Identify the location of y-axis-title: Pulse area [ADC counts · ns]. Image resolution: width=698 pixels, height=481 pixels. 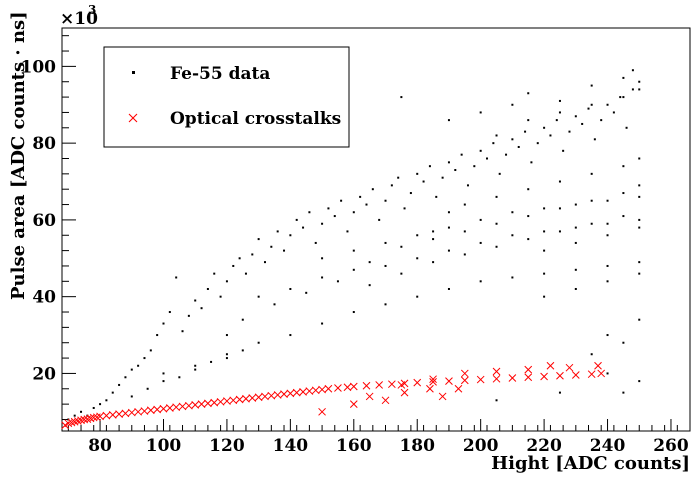
(18, 155).